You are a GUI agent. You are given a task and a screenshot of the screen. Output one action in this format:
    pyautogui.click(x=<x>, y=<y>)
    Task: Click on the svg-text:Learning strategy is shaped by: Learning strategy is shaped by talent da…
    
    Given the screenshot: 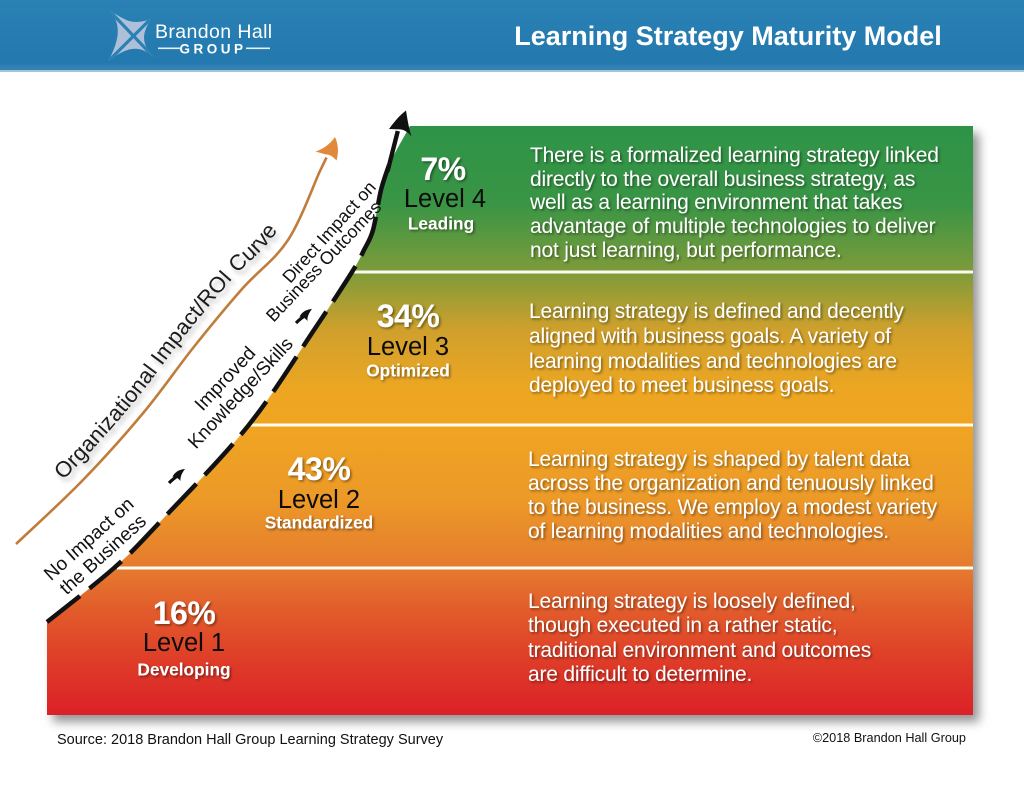 What is the action you would take?
    pyautogui.click(x=719, y=459)
    